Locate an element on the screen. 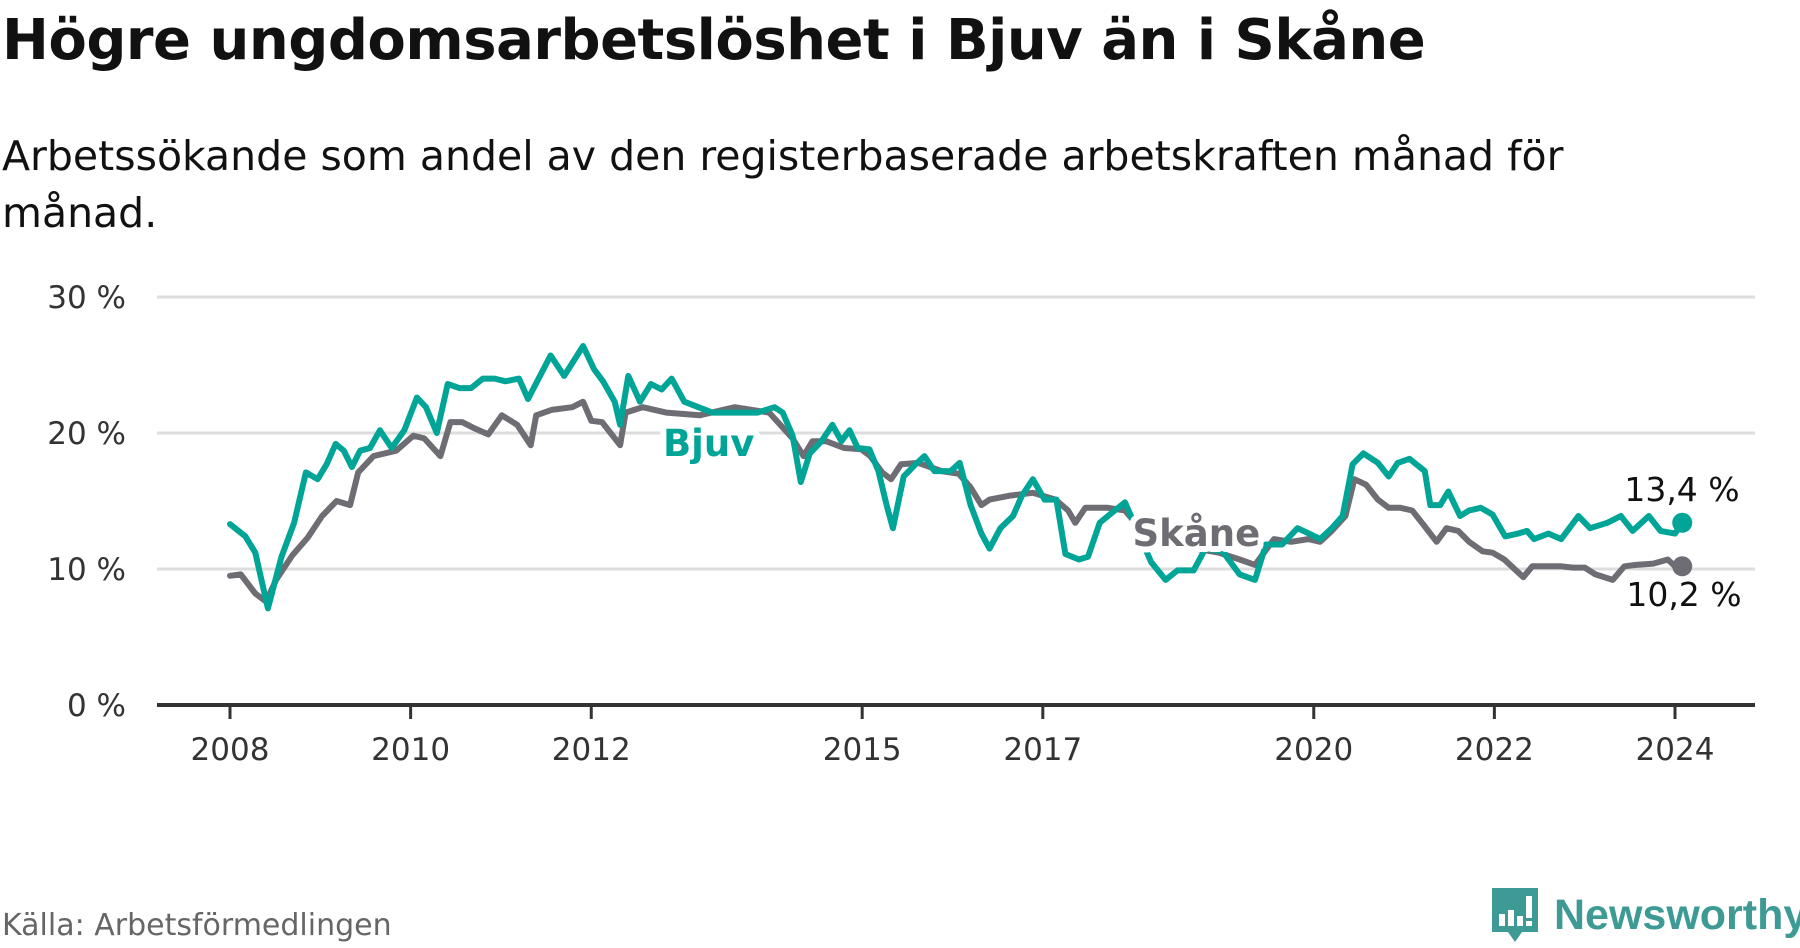 The image size is (1800, 948). x-tick-label: 2010 is located at coordinates (410, 750).